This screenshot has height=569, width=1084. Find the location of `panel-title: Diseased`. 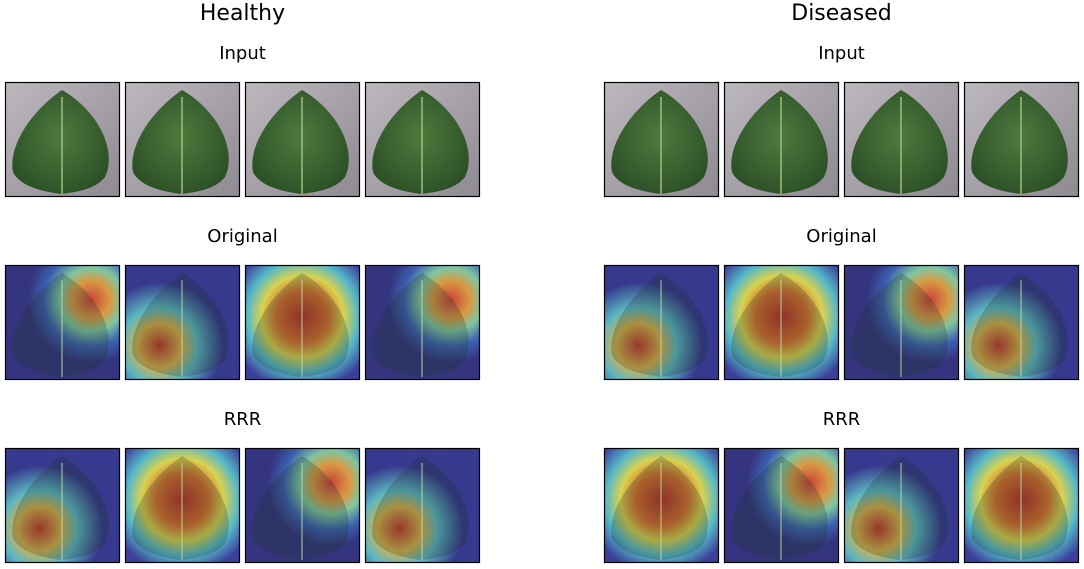

panel-title: Diseased is located at coordinates (841, 13).